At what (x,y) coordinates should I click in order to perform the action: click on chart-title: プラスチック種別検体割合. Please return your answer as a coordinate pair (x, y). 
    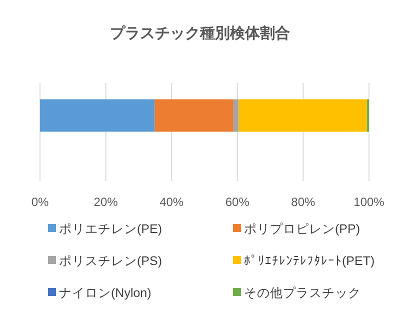
    Looking at the image, I should click on (200, 33).